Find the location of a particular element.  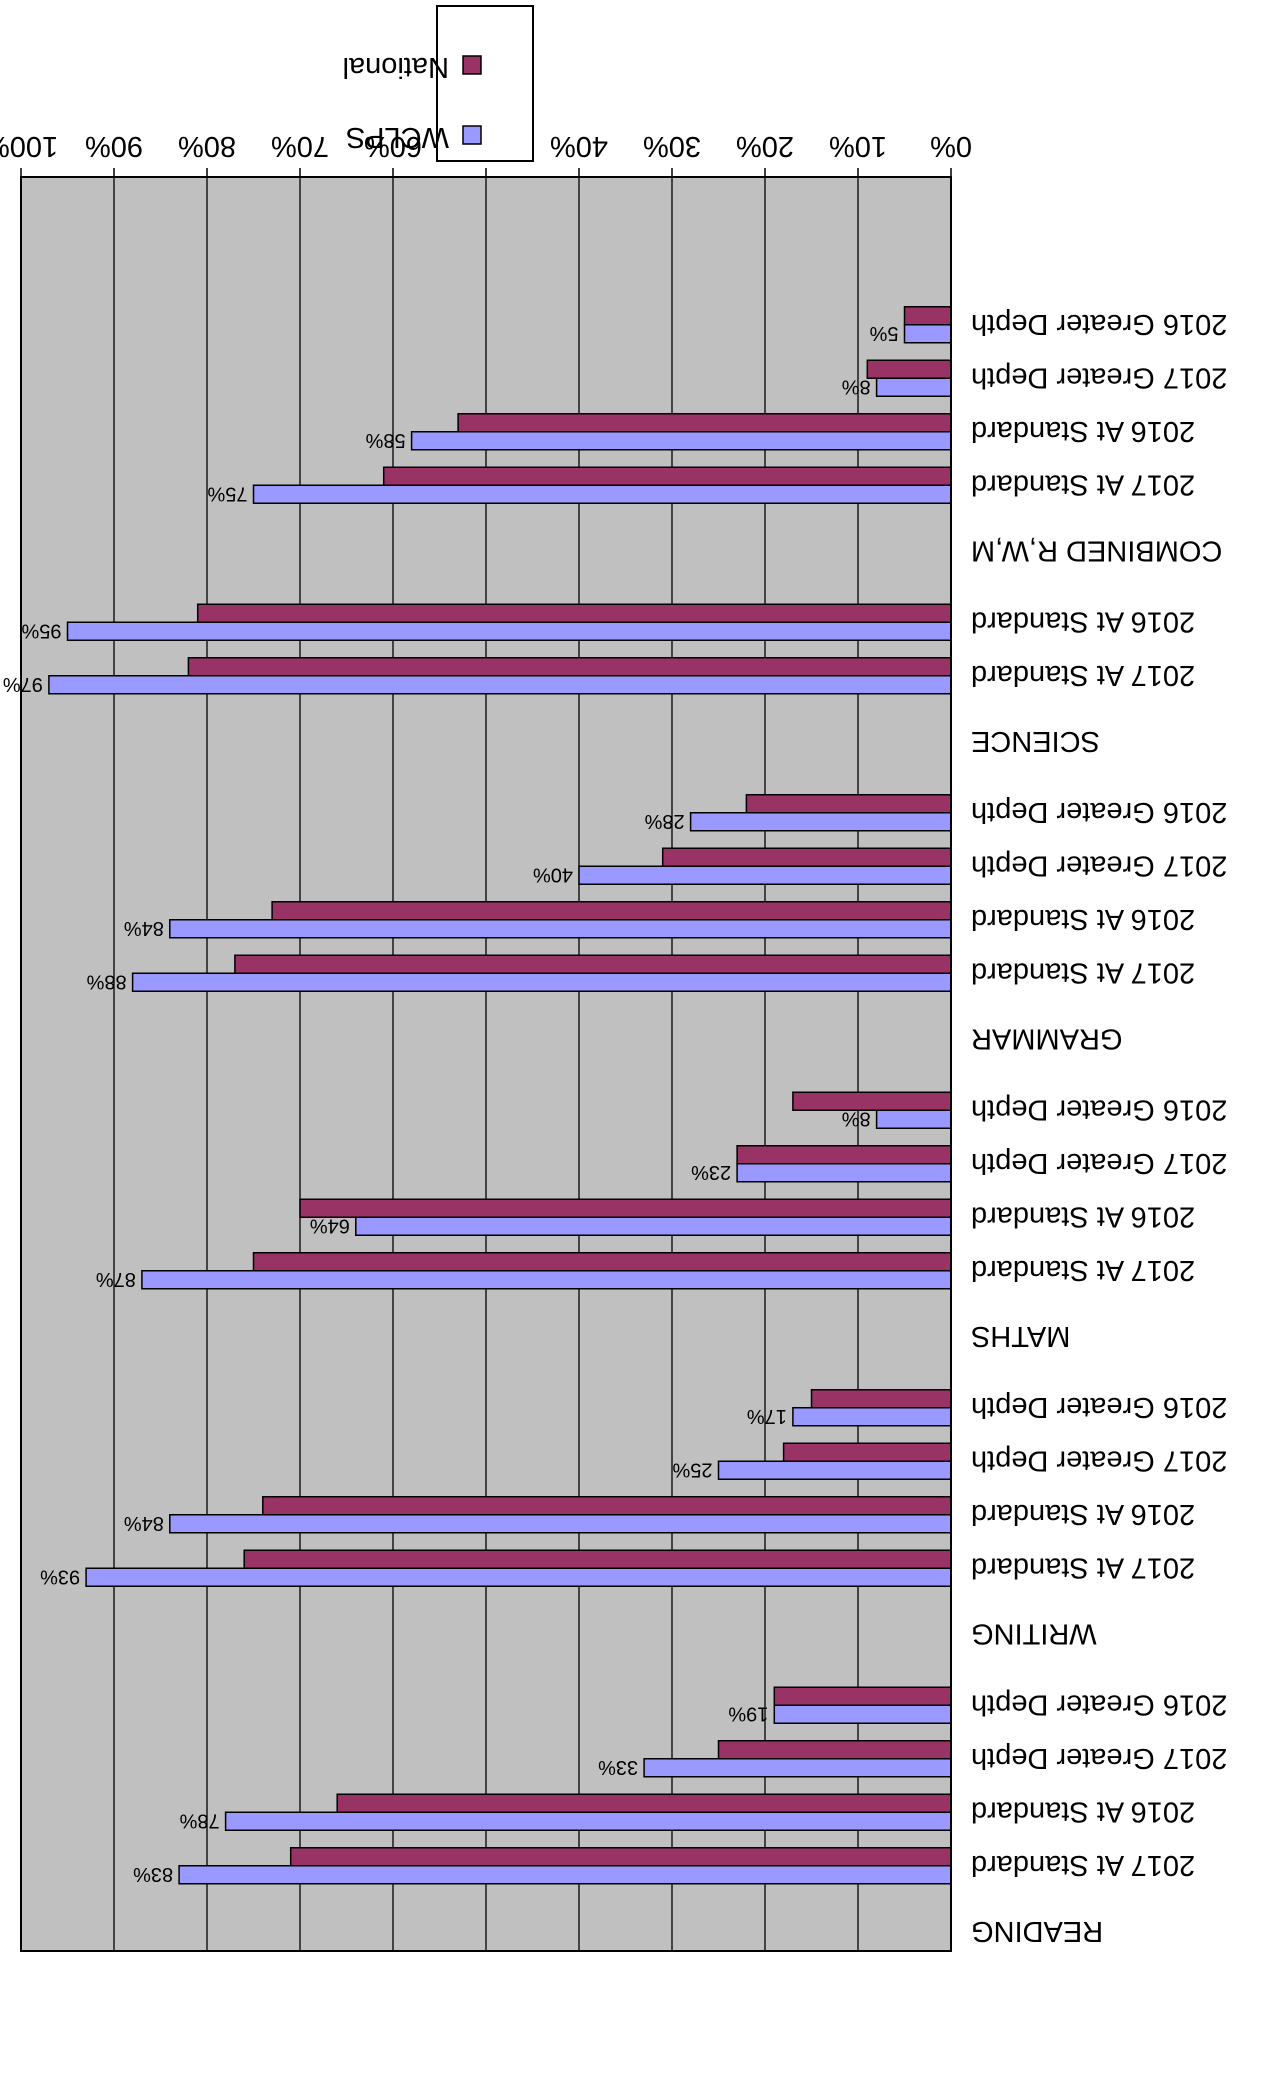

data-label: 40% is located at coordinates (553, 874).